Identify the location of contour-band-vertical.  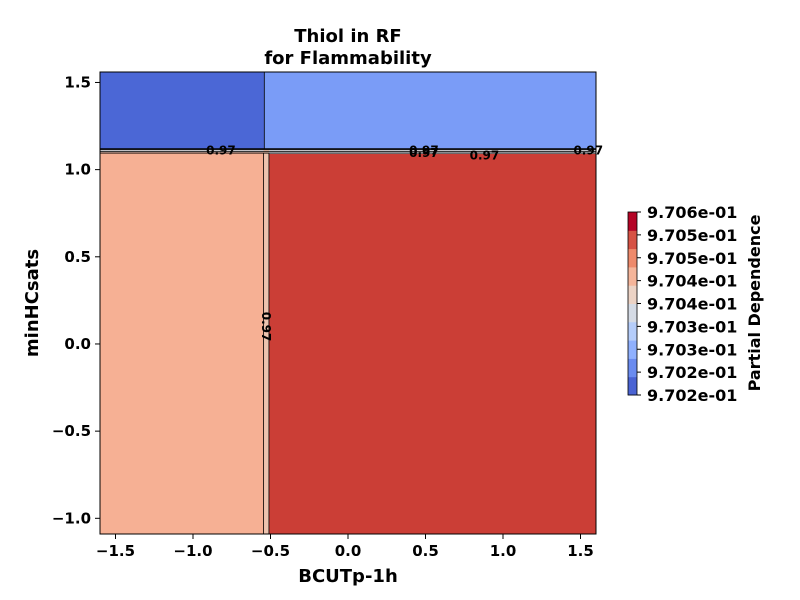
(266, 303).